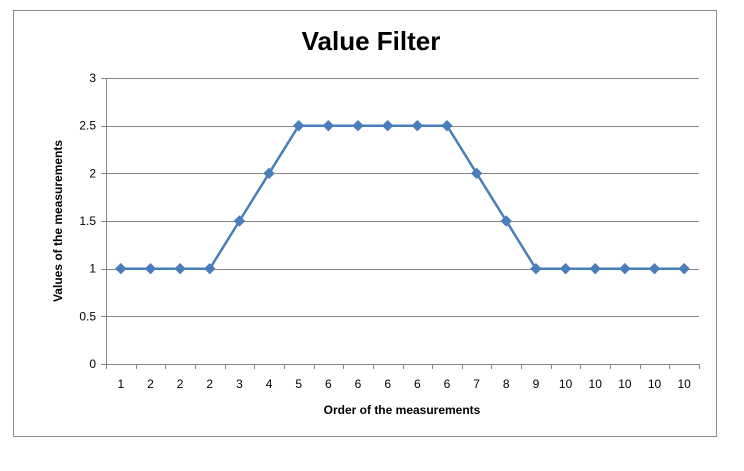 The image size is (744, 471). Describe the element at coordinates (476, 384) in the screenshot. I see `x-tick-label: 7` at that location.